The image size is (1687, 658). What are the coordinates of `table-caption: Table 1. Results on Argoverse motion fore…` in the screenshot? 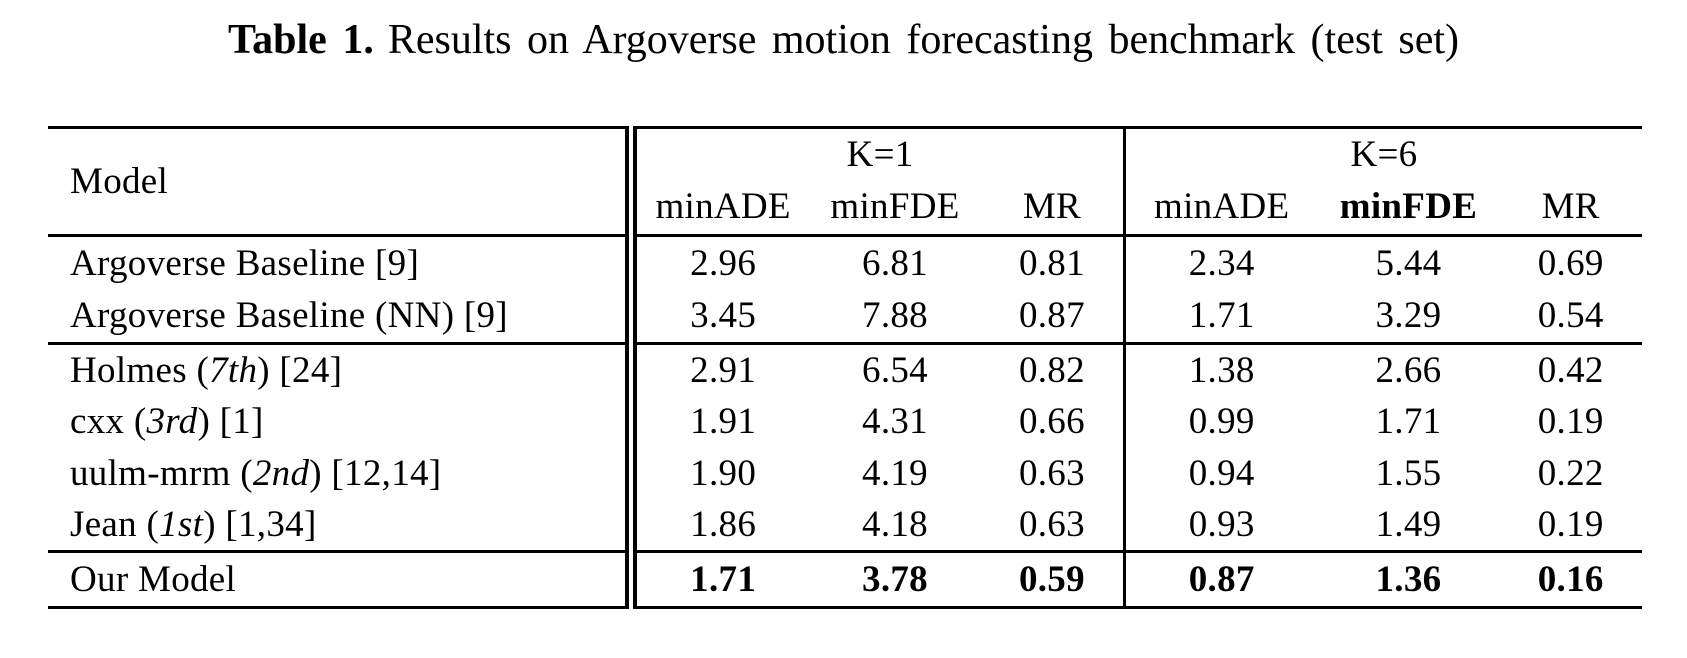 It's located at (843, 40).